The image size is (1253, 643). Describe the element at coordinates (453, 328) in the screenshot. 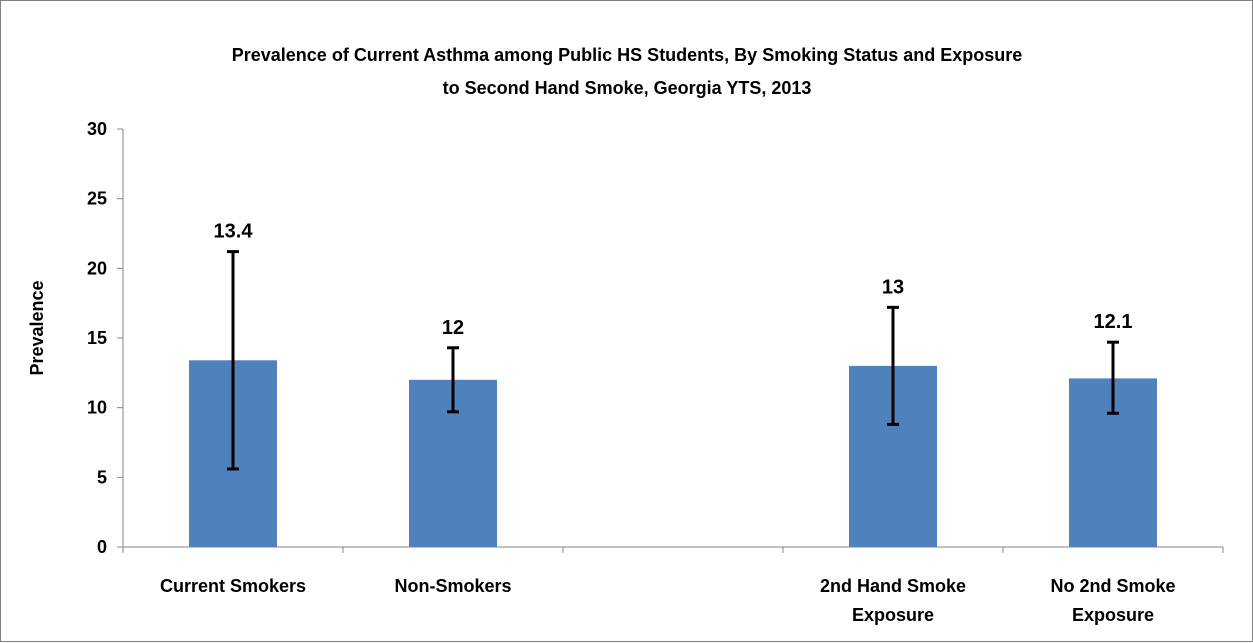

I see `data-label: 12` at that location.